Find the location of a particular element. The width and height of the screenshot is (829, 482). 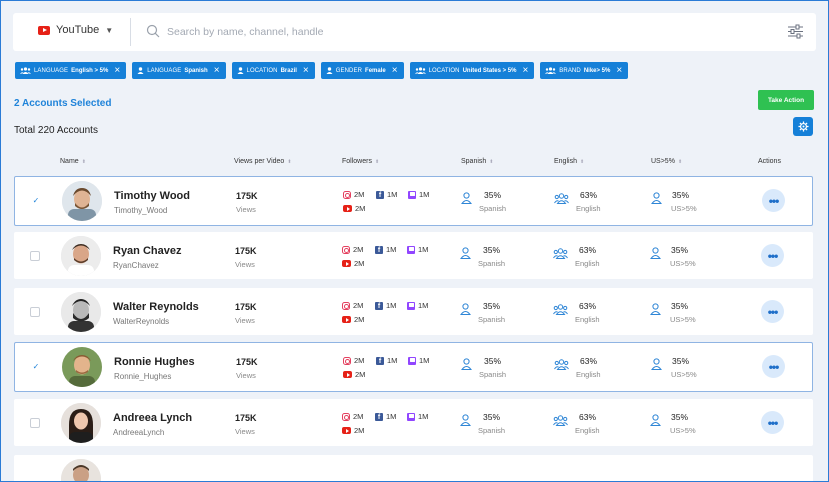

filter-chip: GENDER Female × is located at coordinates (362, 70).